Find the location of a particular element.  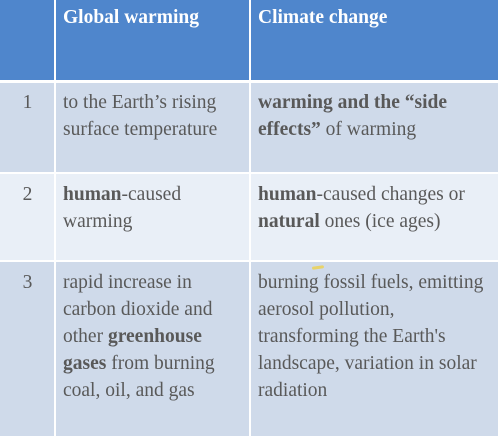

row-number: 1 is located at coordinates (27, 127).